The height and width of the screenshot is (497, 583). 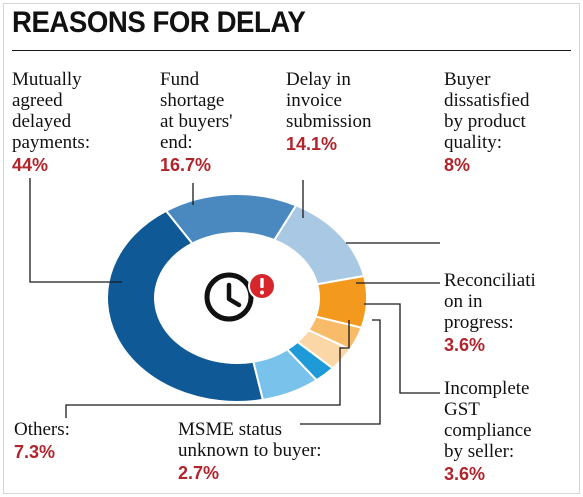 What do you see at coordinates (185, 306) in the screenshot?
I see `slice-mutually-agreed` at bounding box center [185, 306].